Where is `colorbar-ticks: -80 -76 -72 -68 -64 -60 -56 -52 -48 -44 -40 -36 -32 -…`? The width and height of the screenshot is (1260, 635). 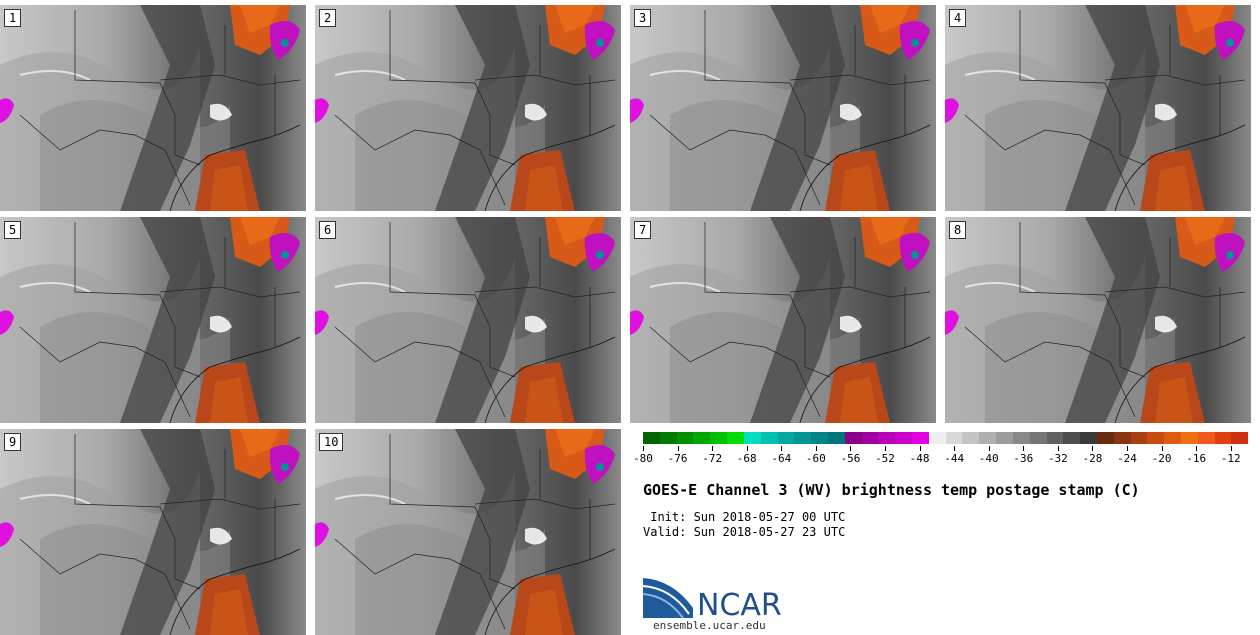 colorbar-ticks: -80 -76 -72 -68 -64 -60 -56 -52 -48 -44 -40 -36 -32 -… is located at coordinates (940, 457).